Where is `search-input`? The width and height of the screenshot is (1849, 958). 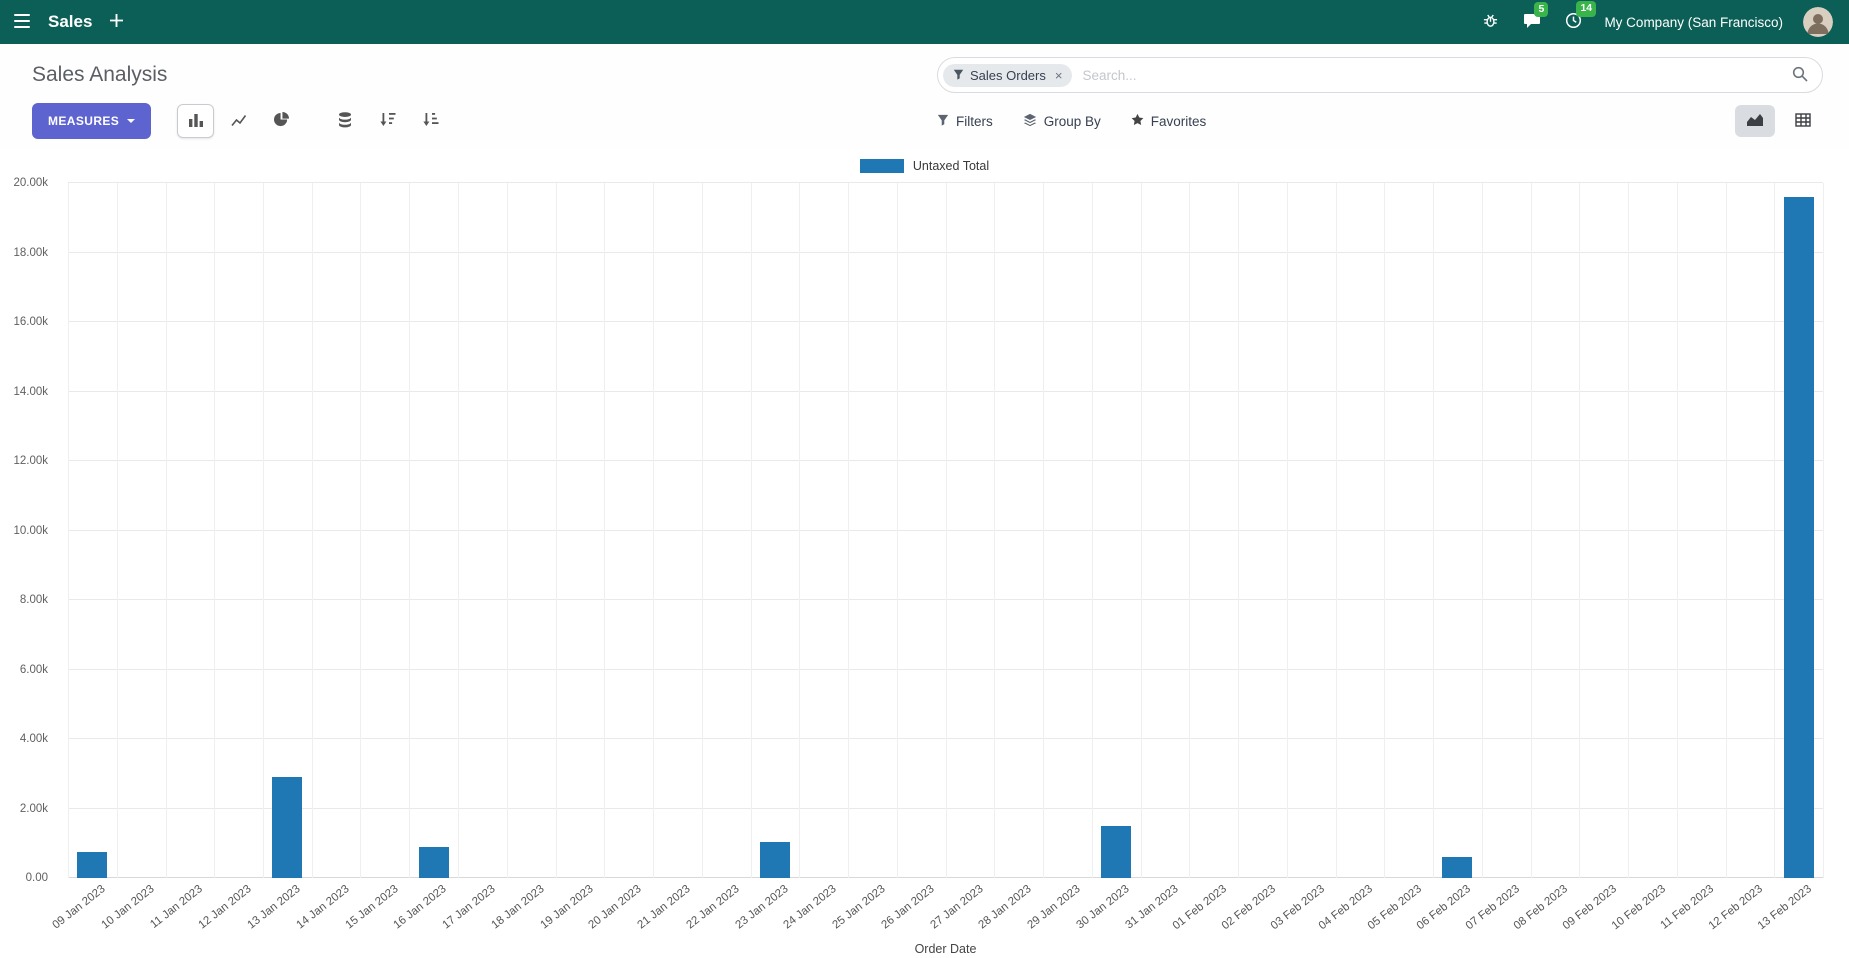 search-input is located at coordinates (1431, 75).